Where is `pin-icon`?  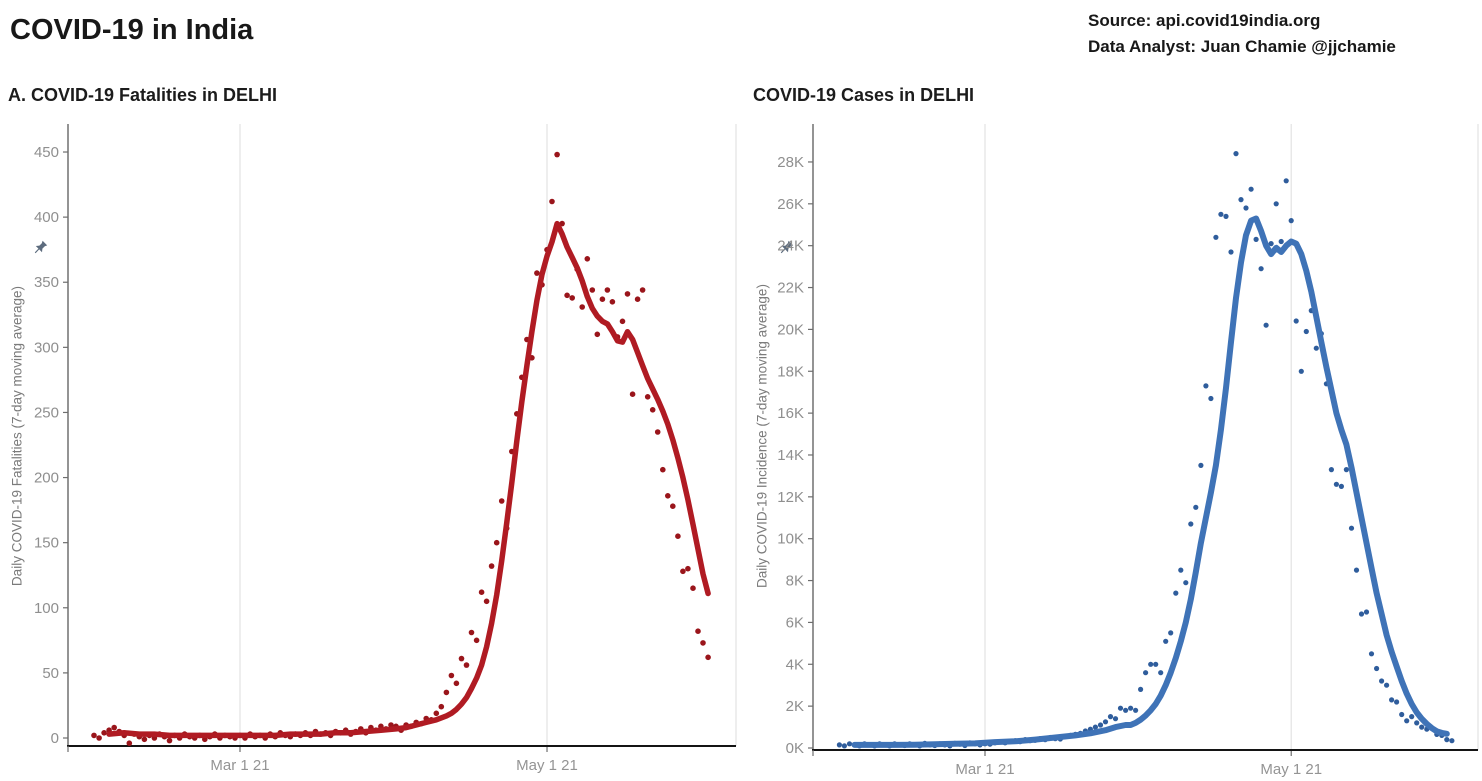
pin-icon is located at coordinates (787, 247).